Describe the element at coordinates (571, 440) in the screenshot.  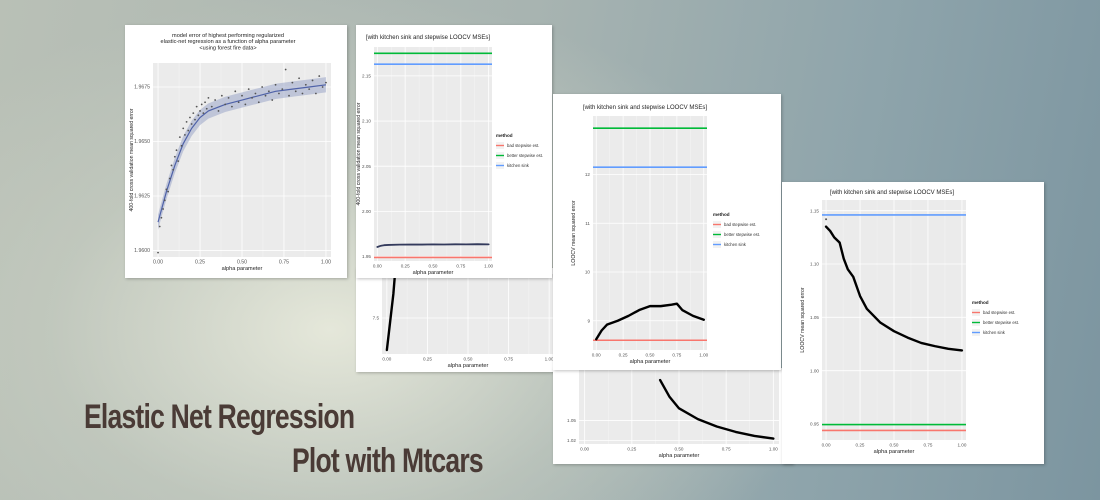
I see `y-tick-label: 1.02` at that location.